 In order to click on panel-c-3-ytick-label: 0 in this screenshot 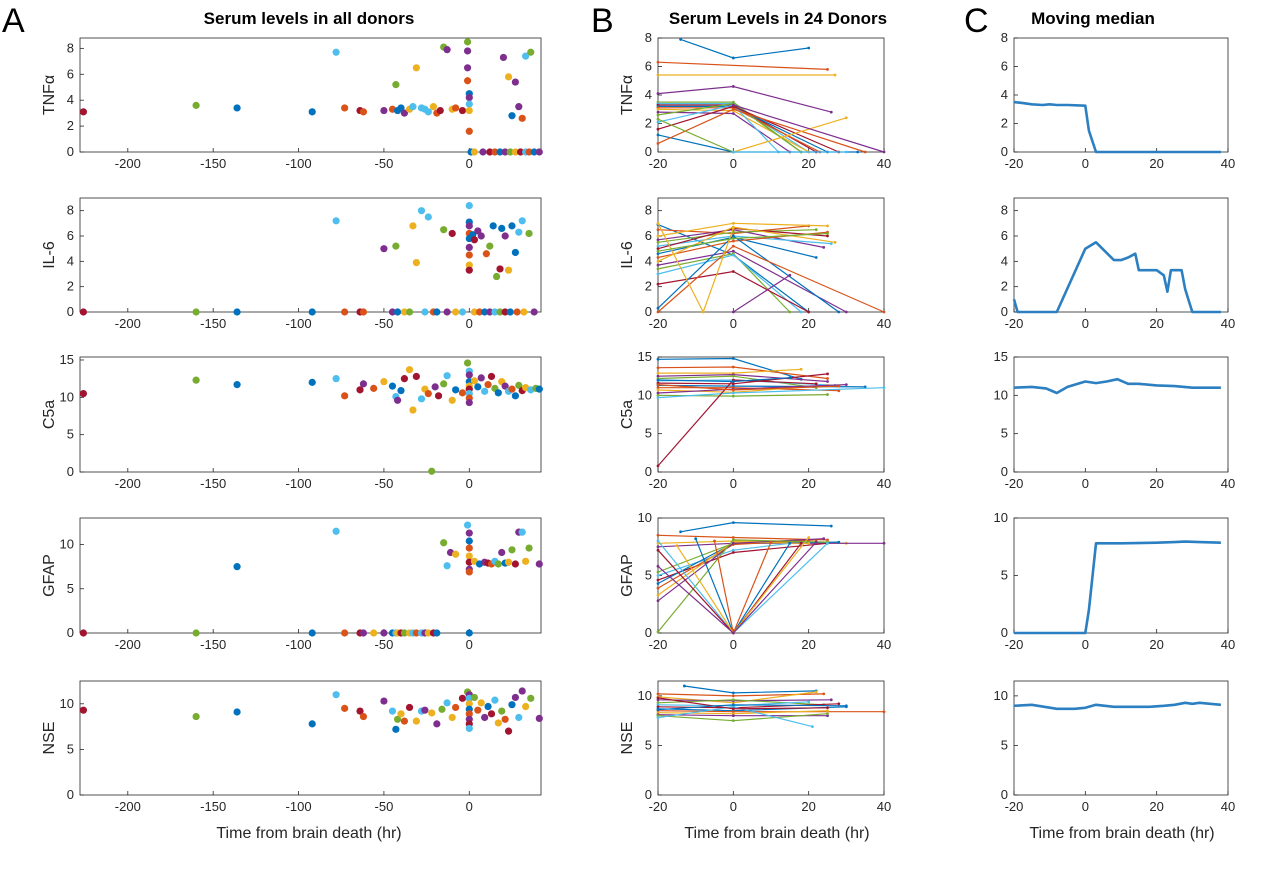, I will do `click(1004, 471)`.